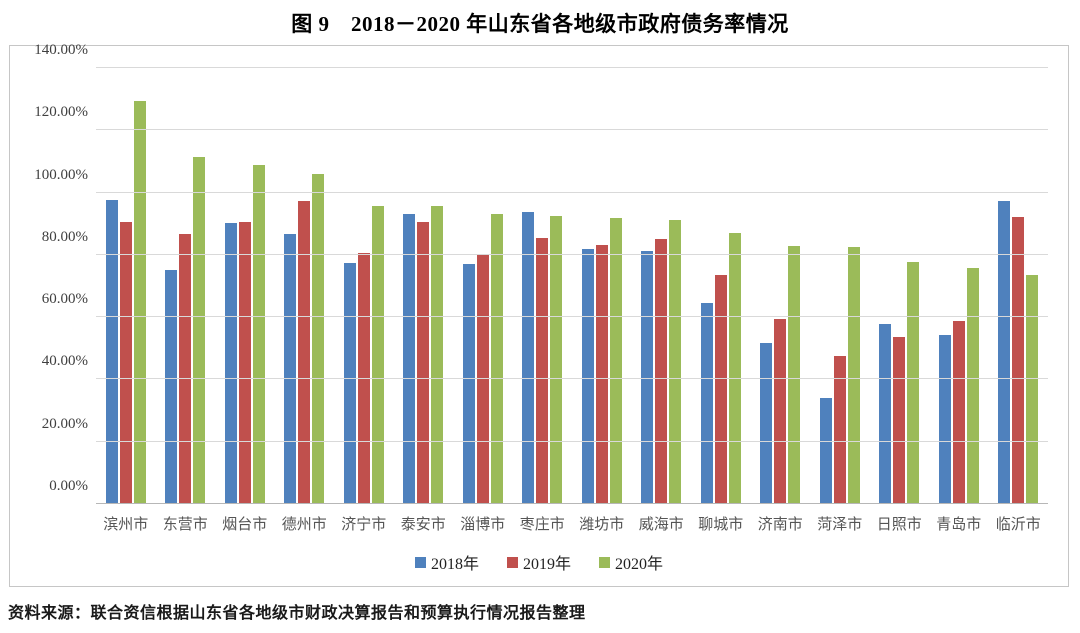 Image resolution: width=1080 pixels, height=633 pixels. I want to click on bar-2020年-淄博市, so click(496, 359).